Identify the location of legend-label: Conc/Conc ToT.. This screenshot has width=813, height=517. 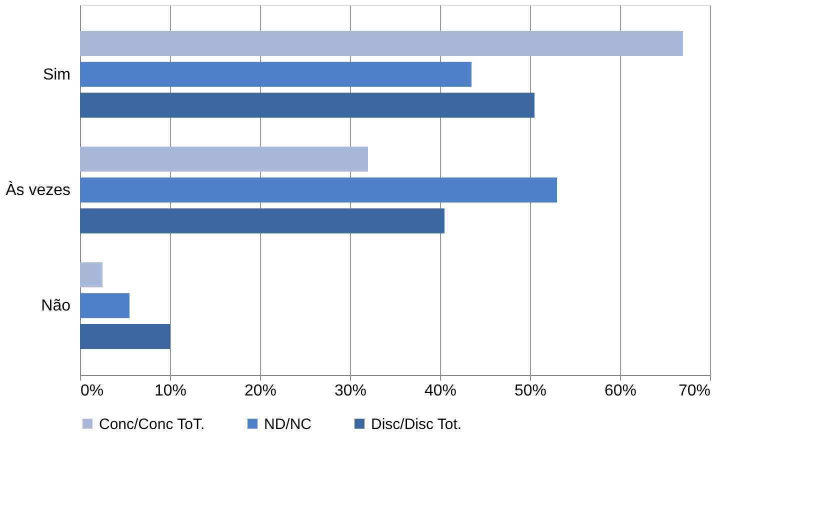
(152, 424).